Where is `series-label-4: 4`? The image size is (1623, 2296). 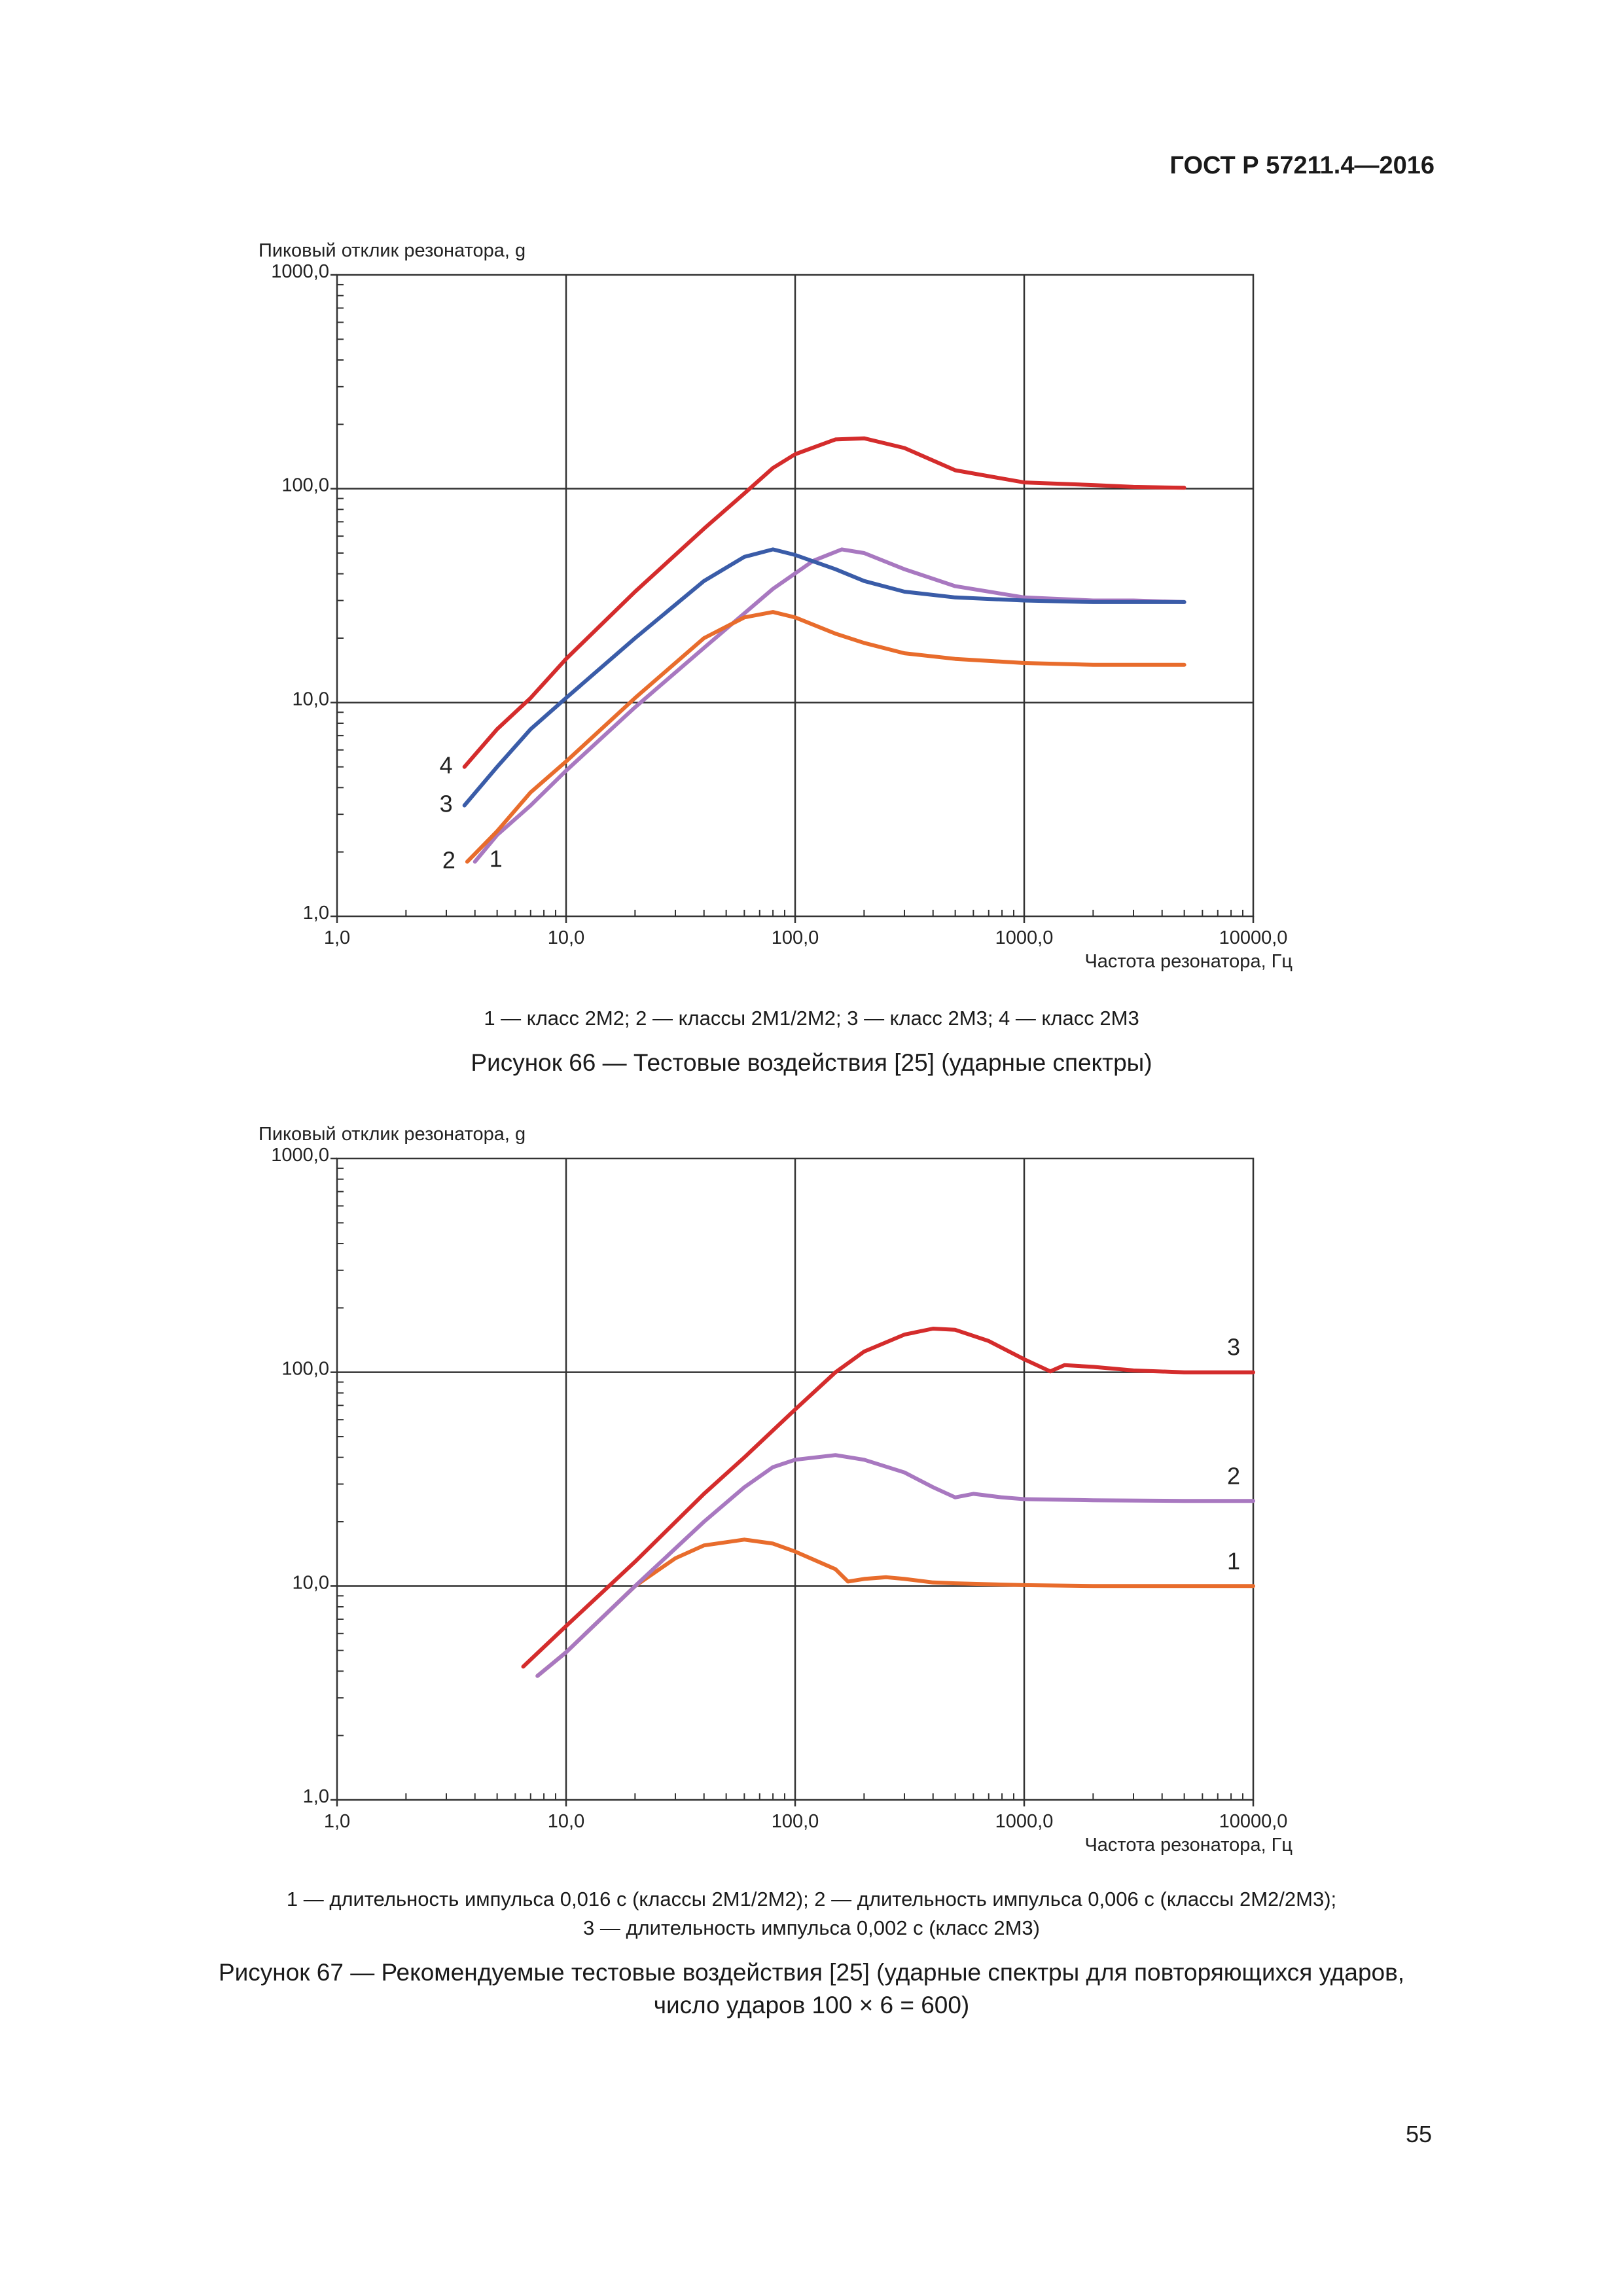 series-label-4: 4 is located at coordinates (446, 765).